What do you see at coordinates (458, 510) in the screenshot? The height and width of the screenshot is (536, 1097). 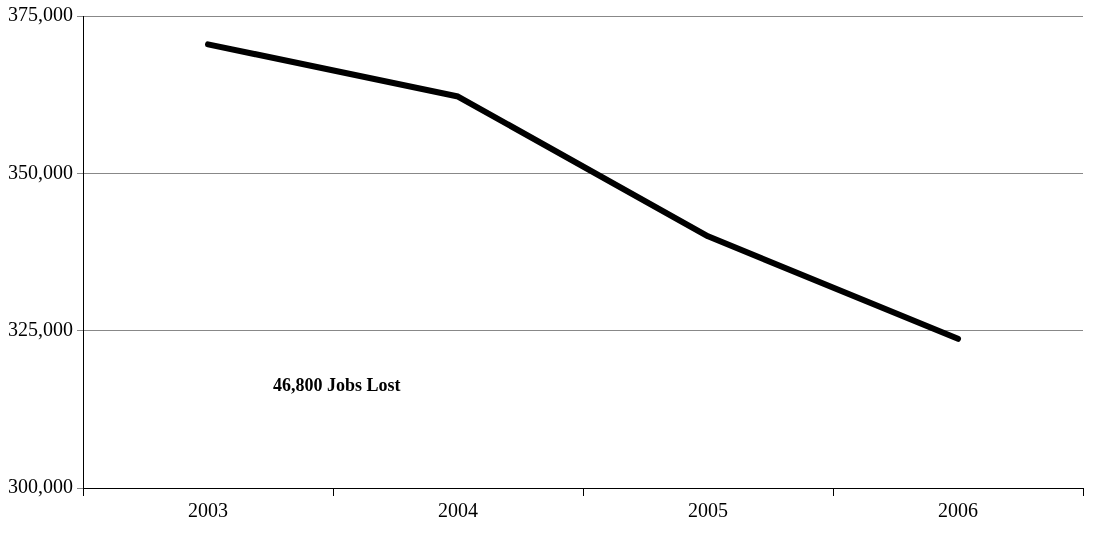 I see `x-tick-label: 2004` at bounding box center [458, 510].